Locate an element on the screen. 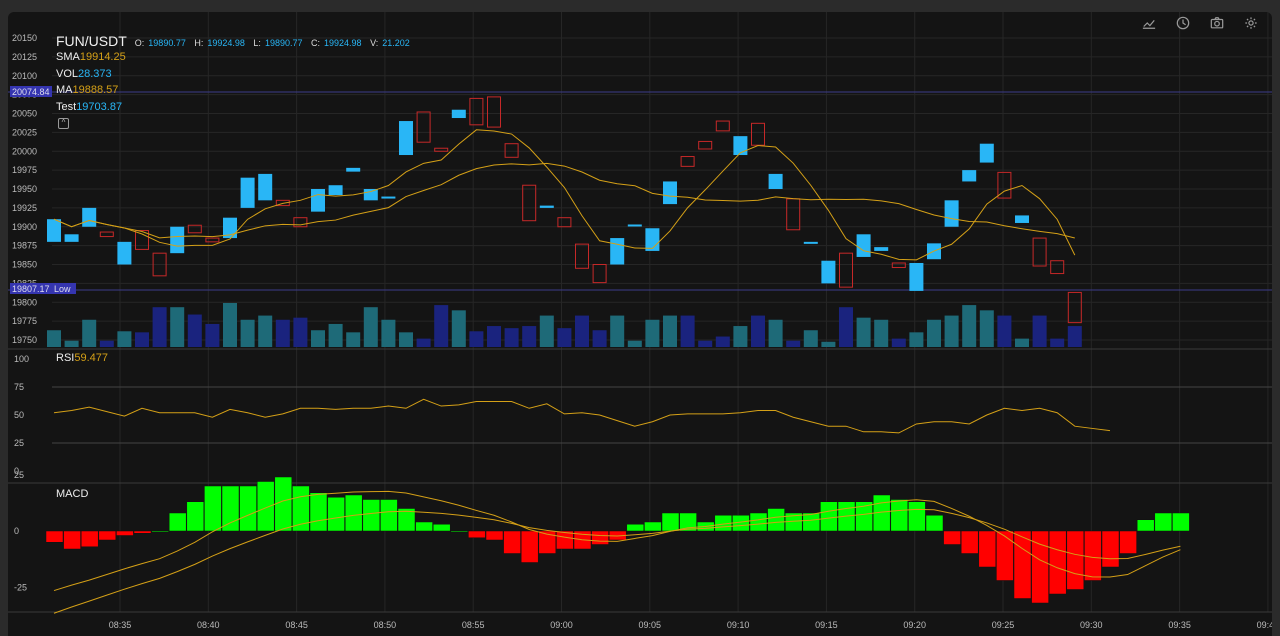 This screenshot has height=636, width=1280. time-axis-label: 08:55 is located at coordinates (473, 625).